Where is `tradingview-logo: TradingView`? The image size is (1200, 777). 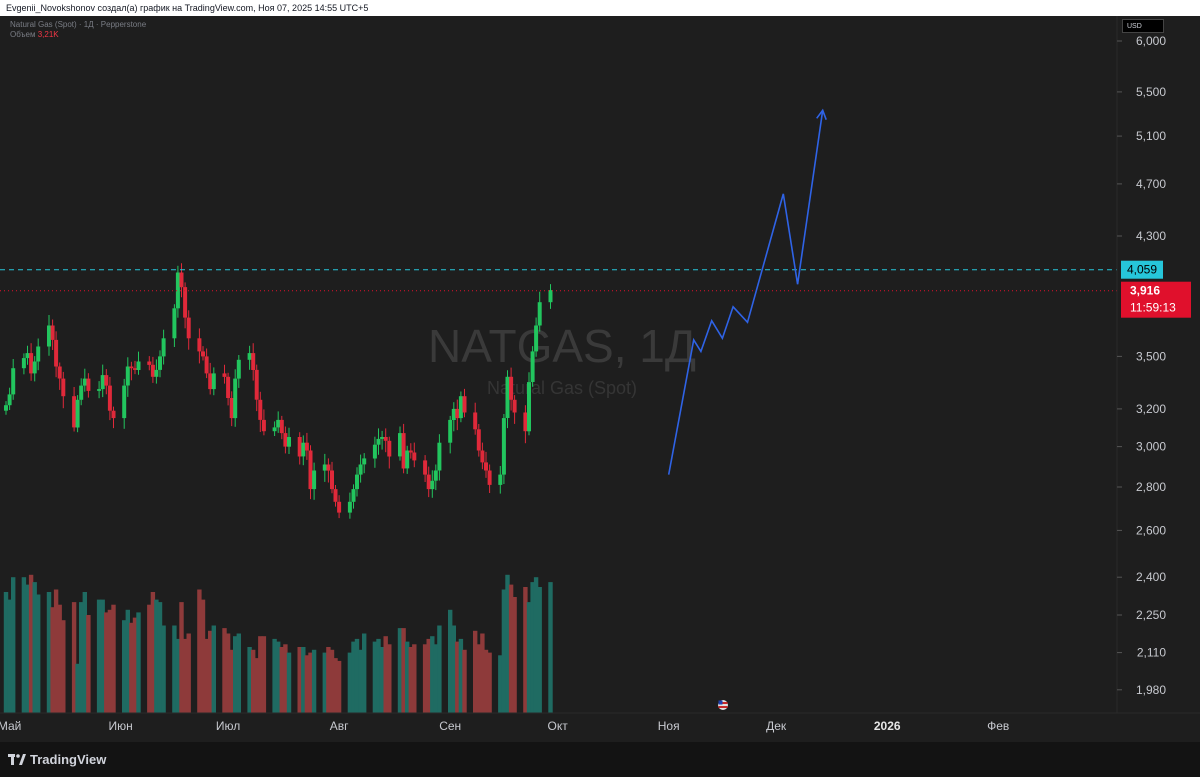
tradingview-logo: TradingView is located at coordinates (57, 759).